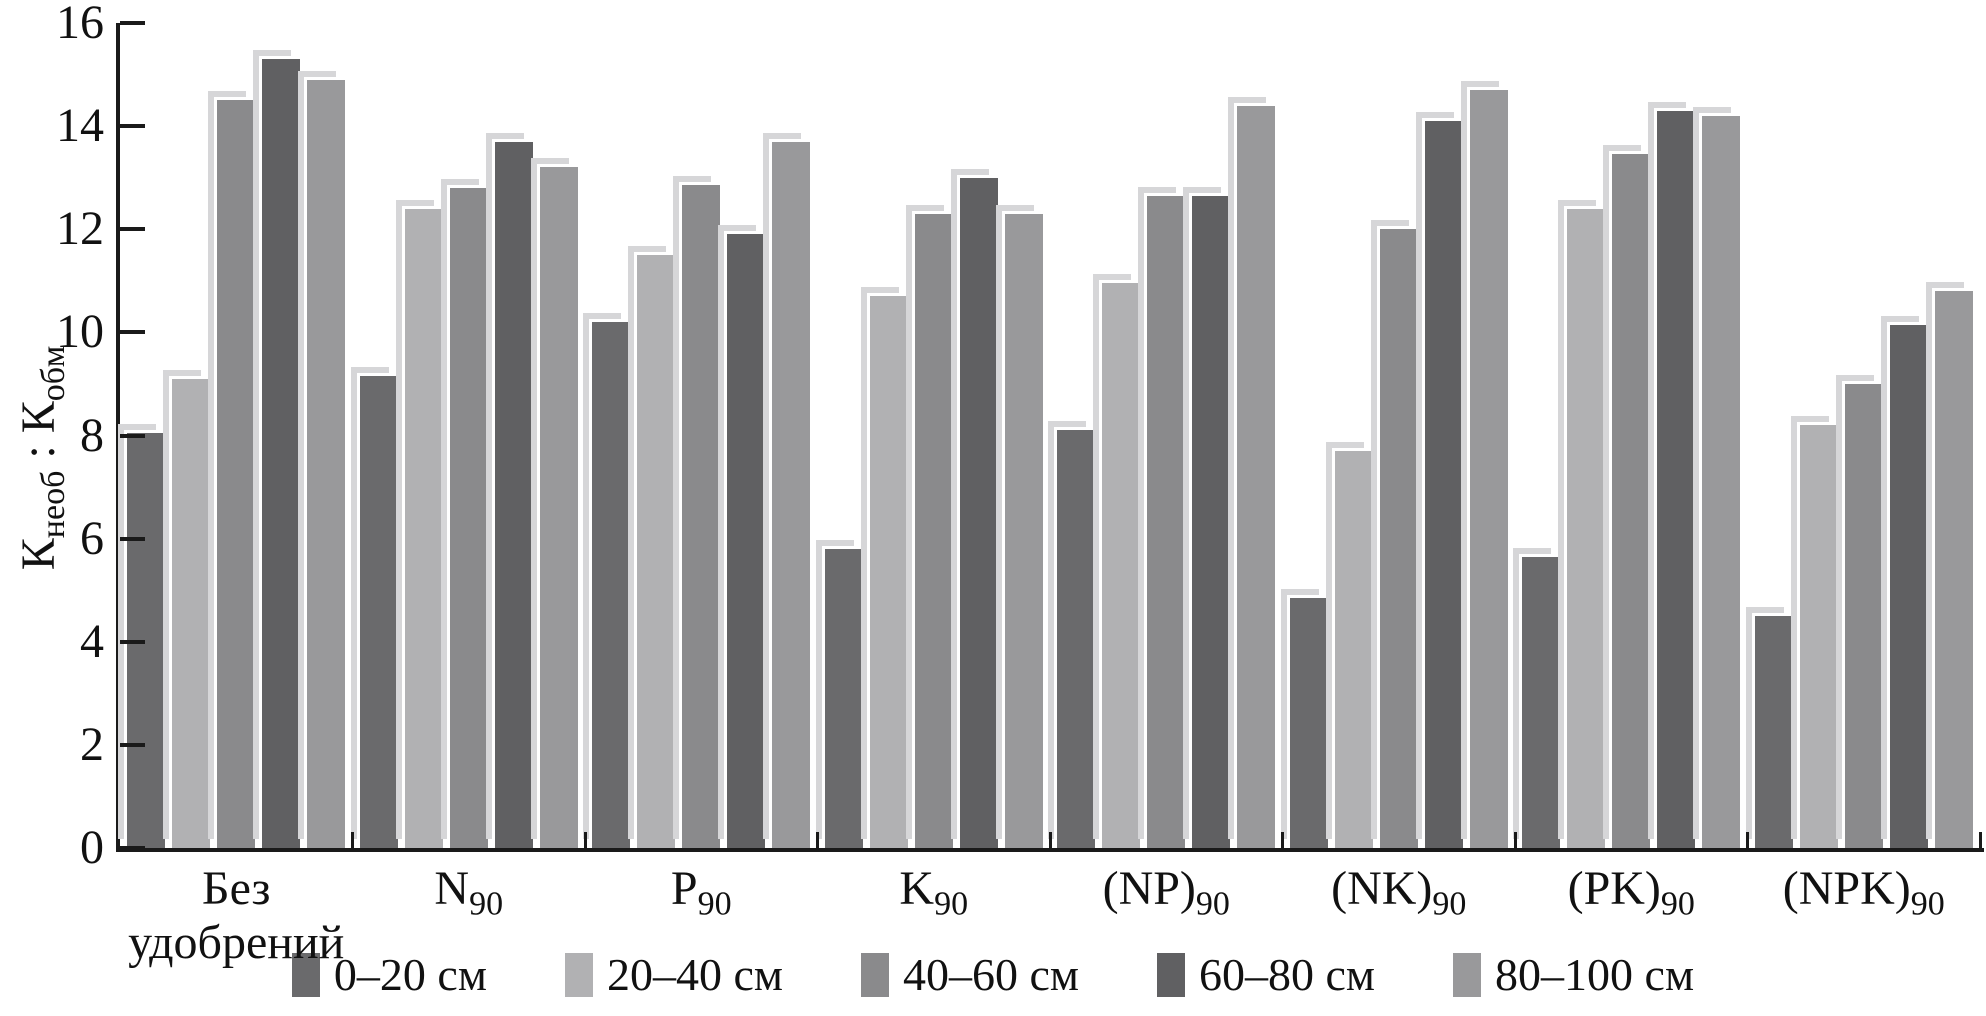 This screenshot has width=1986, height=1016. I want to click on bar-60–80см-cat2, so click(513, 495).